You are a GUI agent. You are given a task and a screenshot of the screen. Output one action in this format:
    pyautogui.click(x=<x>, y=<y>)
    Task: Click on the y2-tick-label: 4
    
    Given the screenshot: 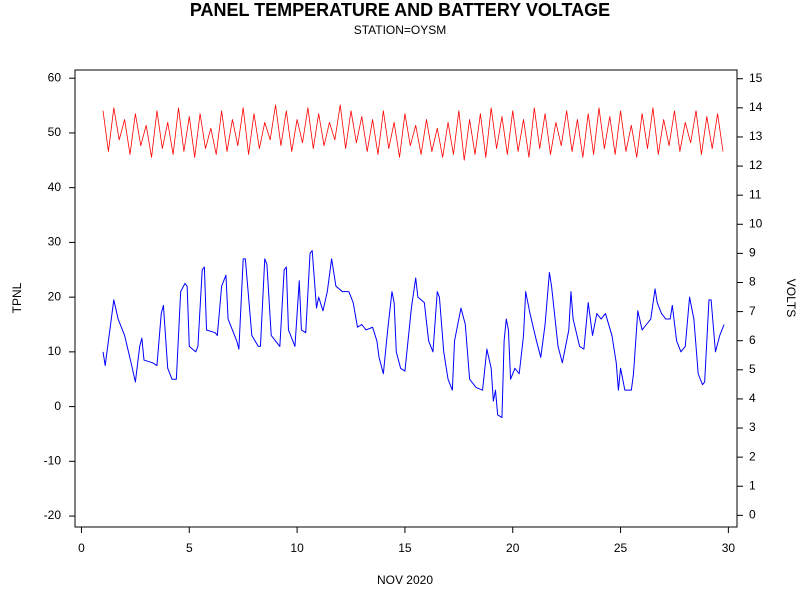 What is the action you would take?
    pyautogui.click(x=752, y=398)
    